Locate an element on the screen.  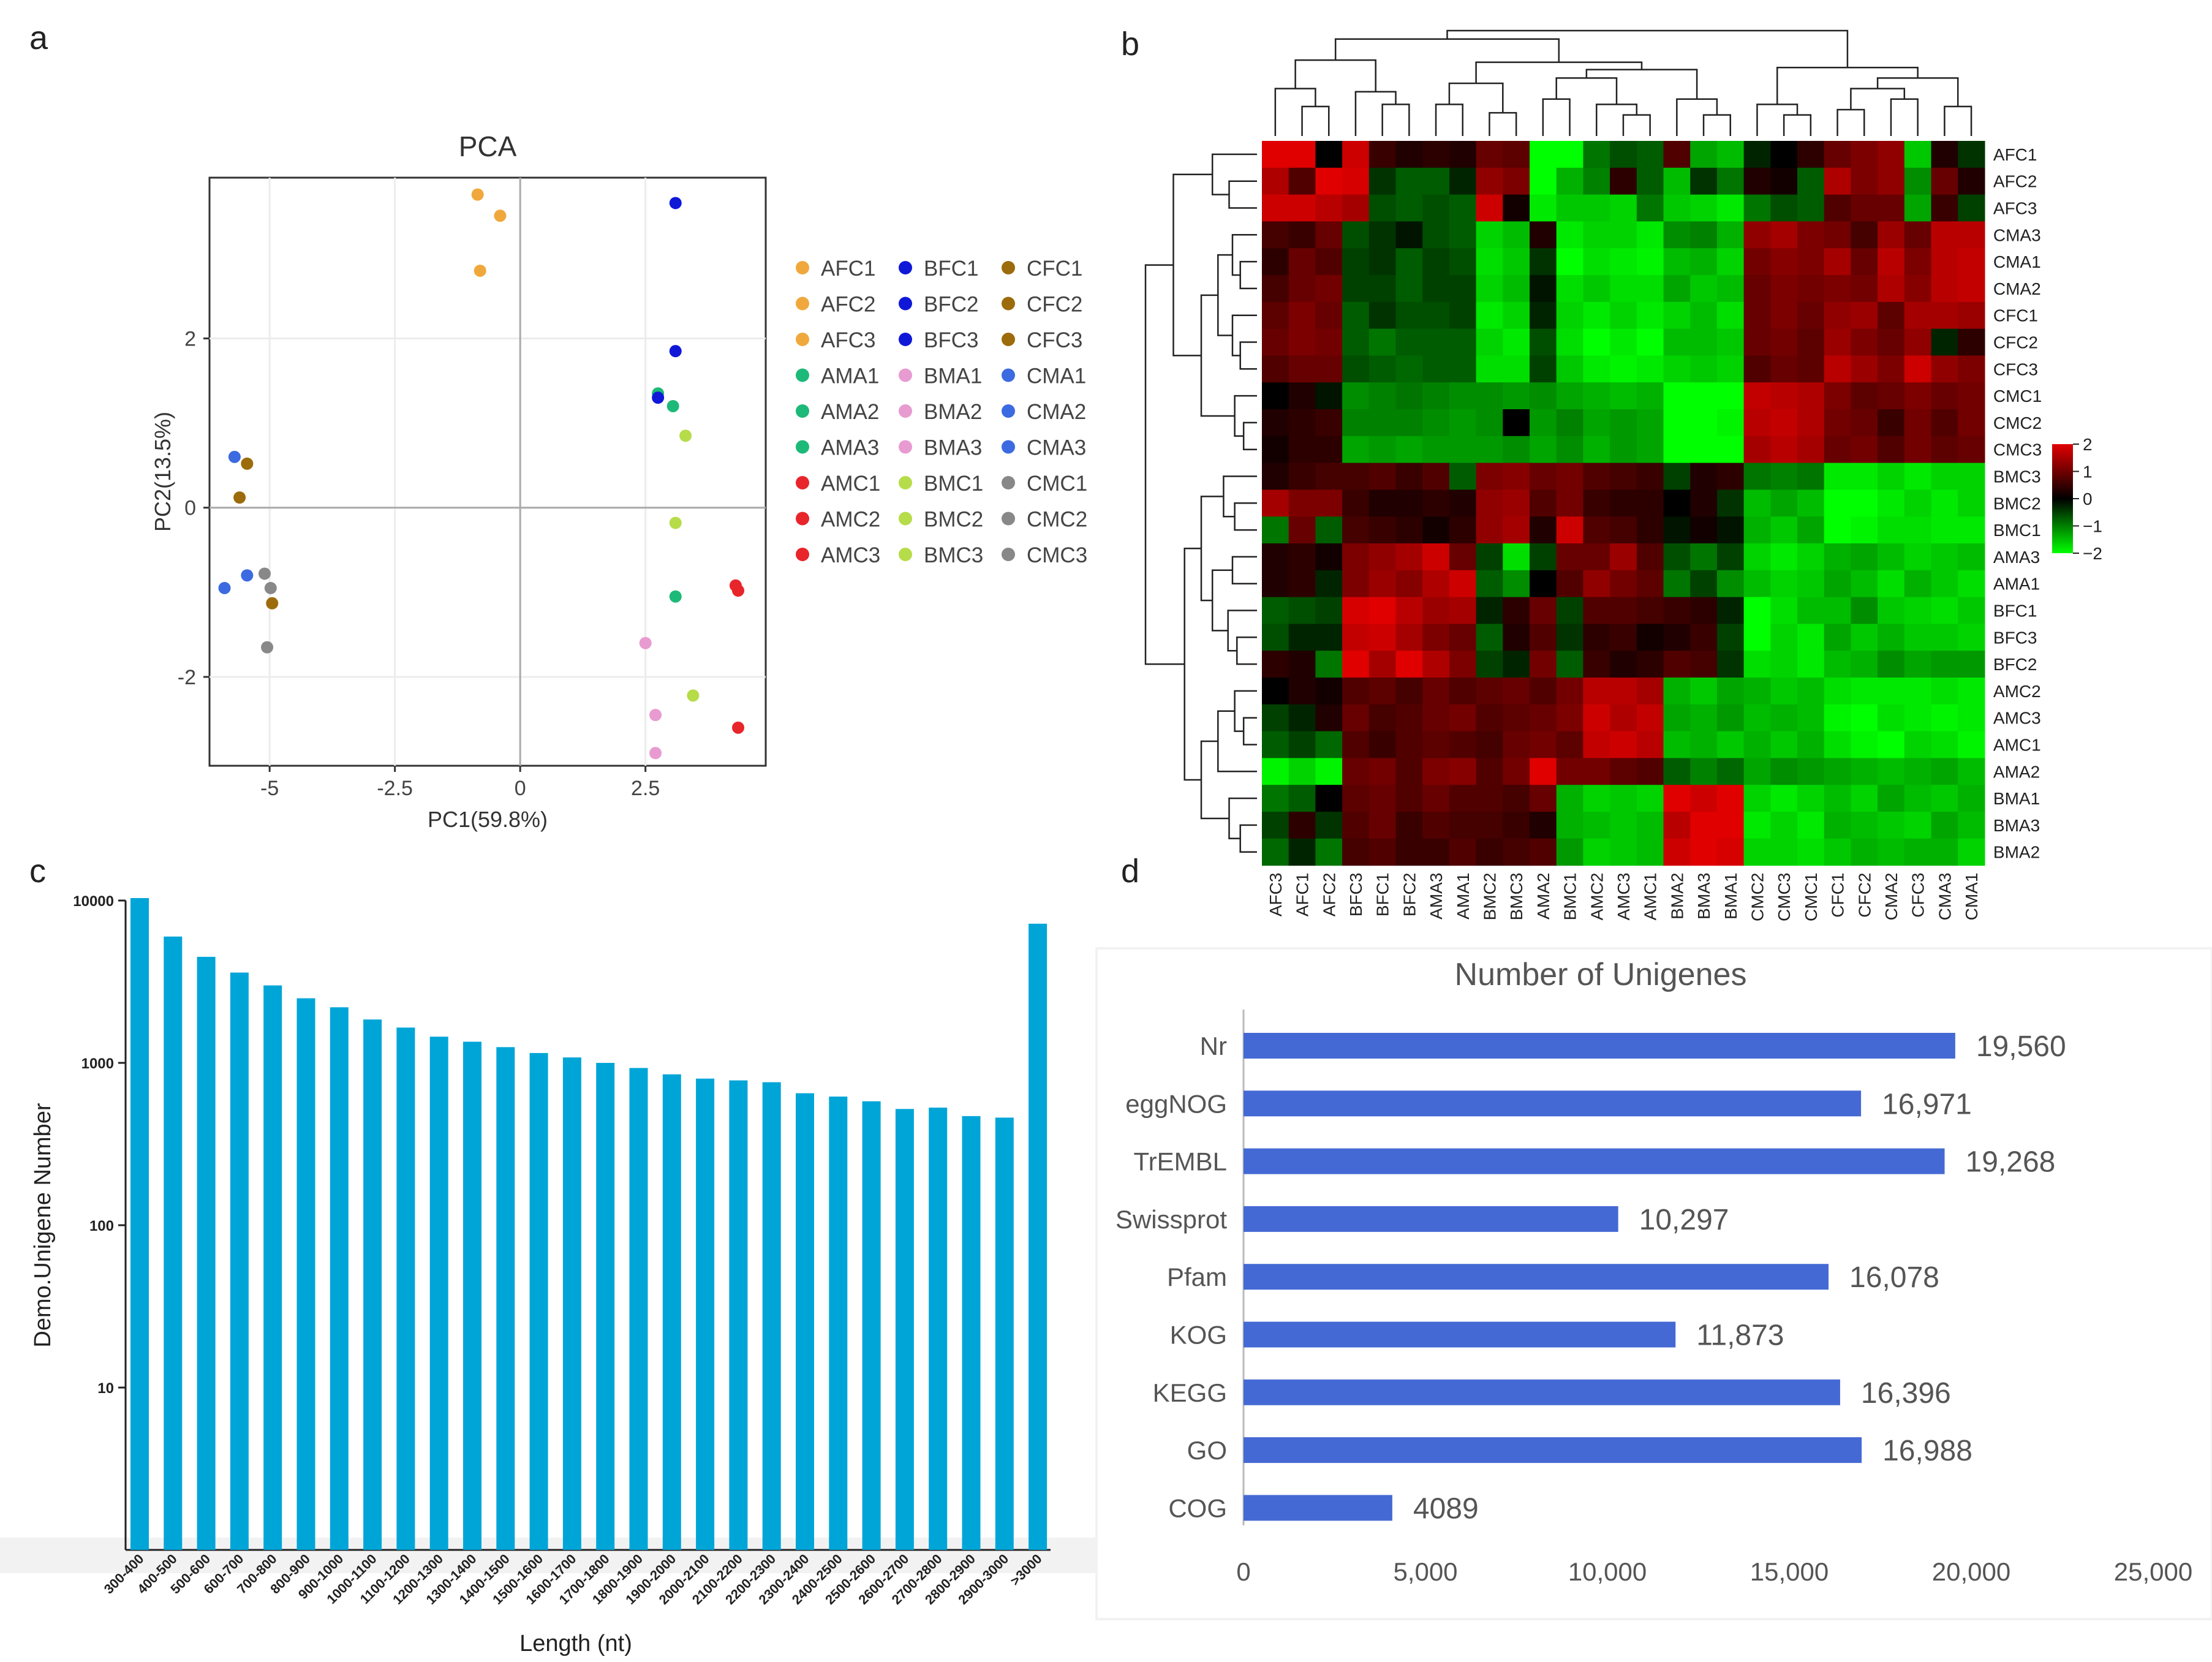
pca-point-cfc1 is located at coordinates (247, 463).